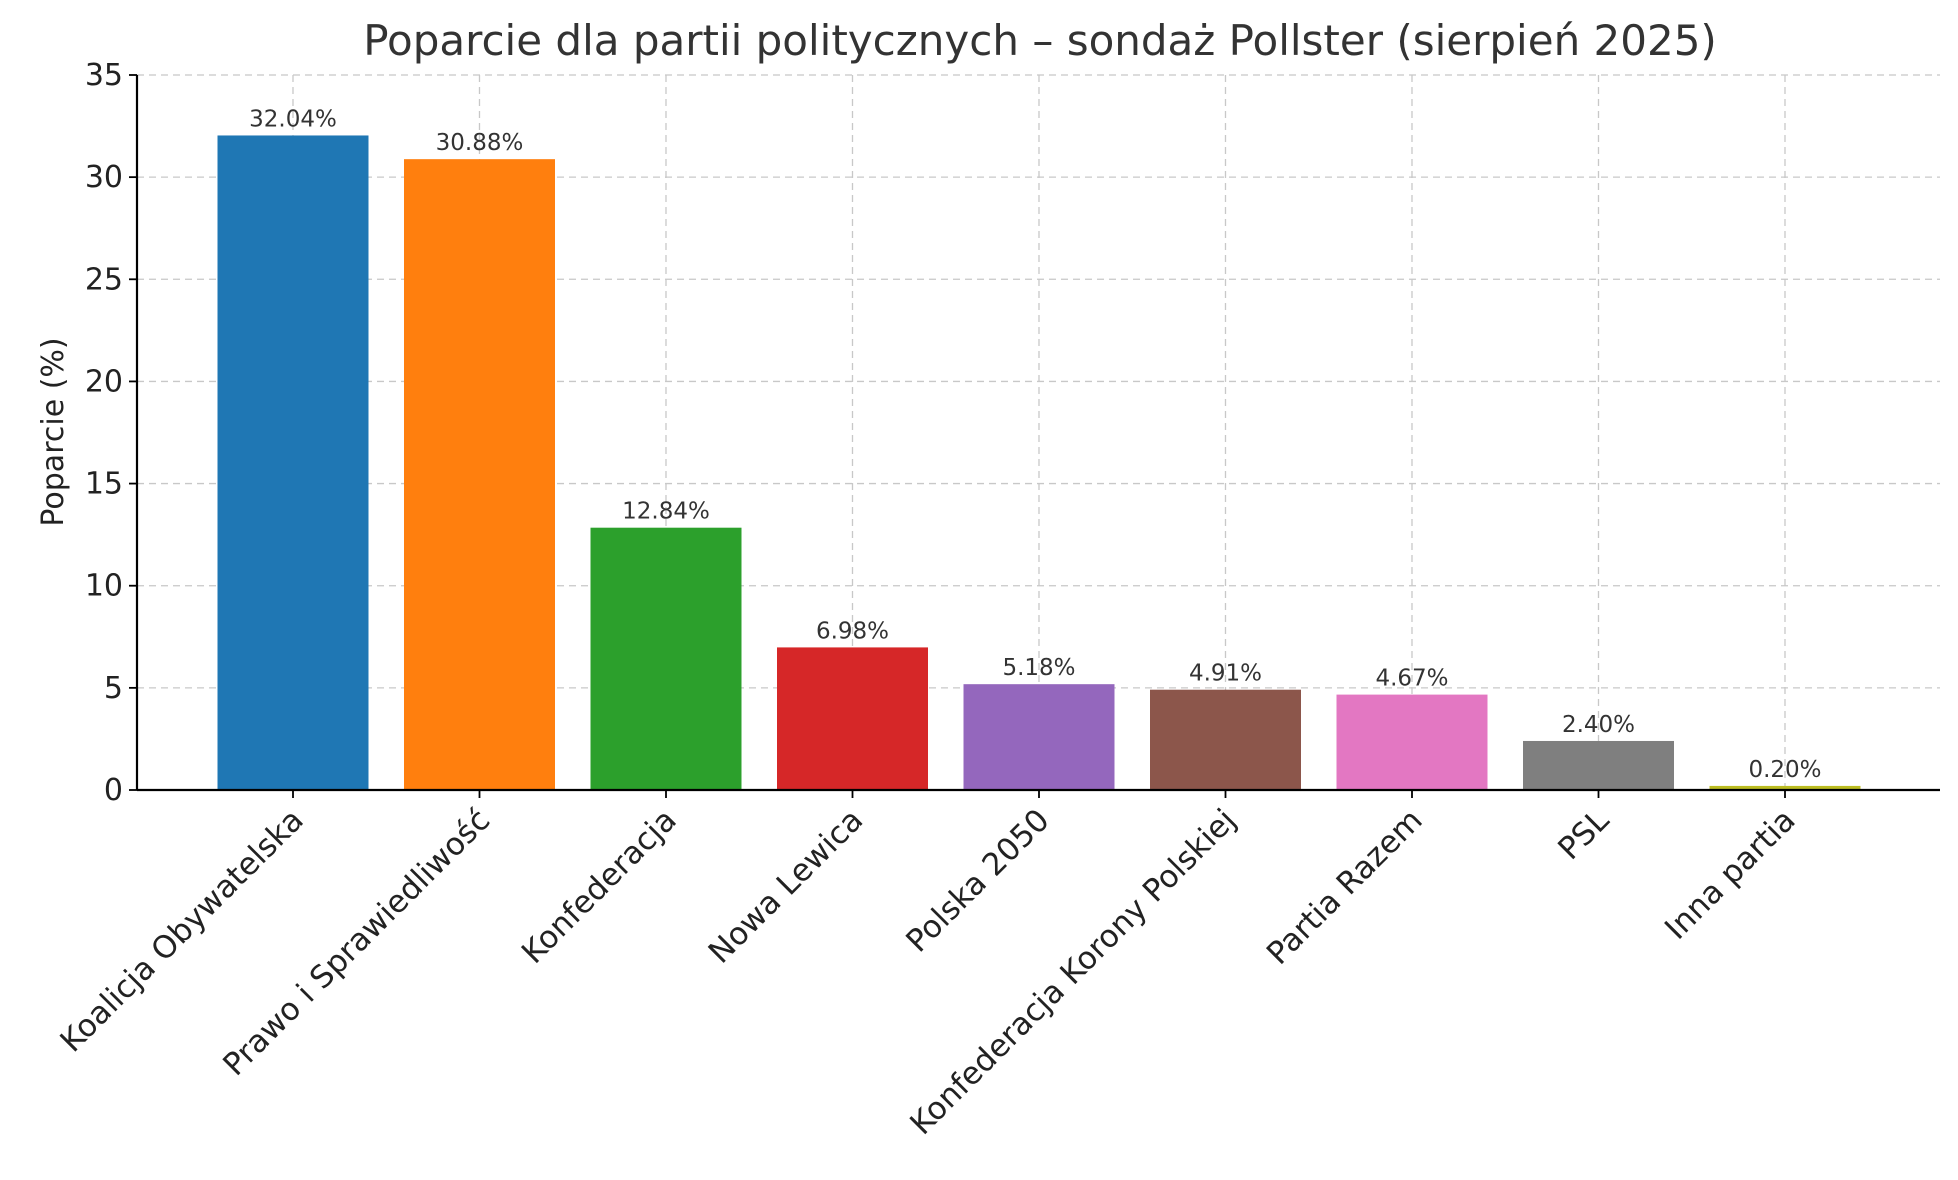 This screenshot has height=1180, width=1958. Describe the element at coordinates (666, 512) in the screenshot. I see `data-label-2: 12.84%` at that location.